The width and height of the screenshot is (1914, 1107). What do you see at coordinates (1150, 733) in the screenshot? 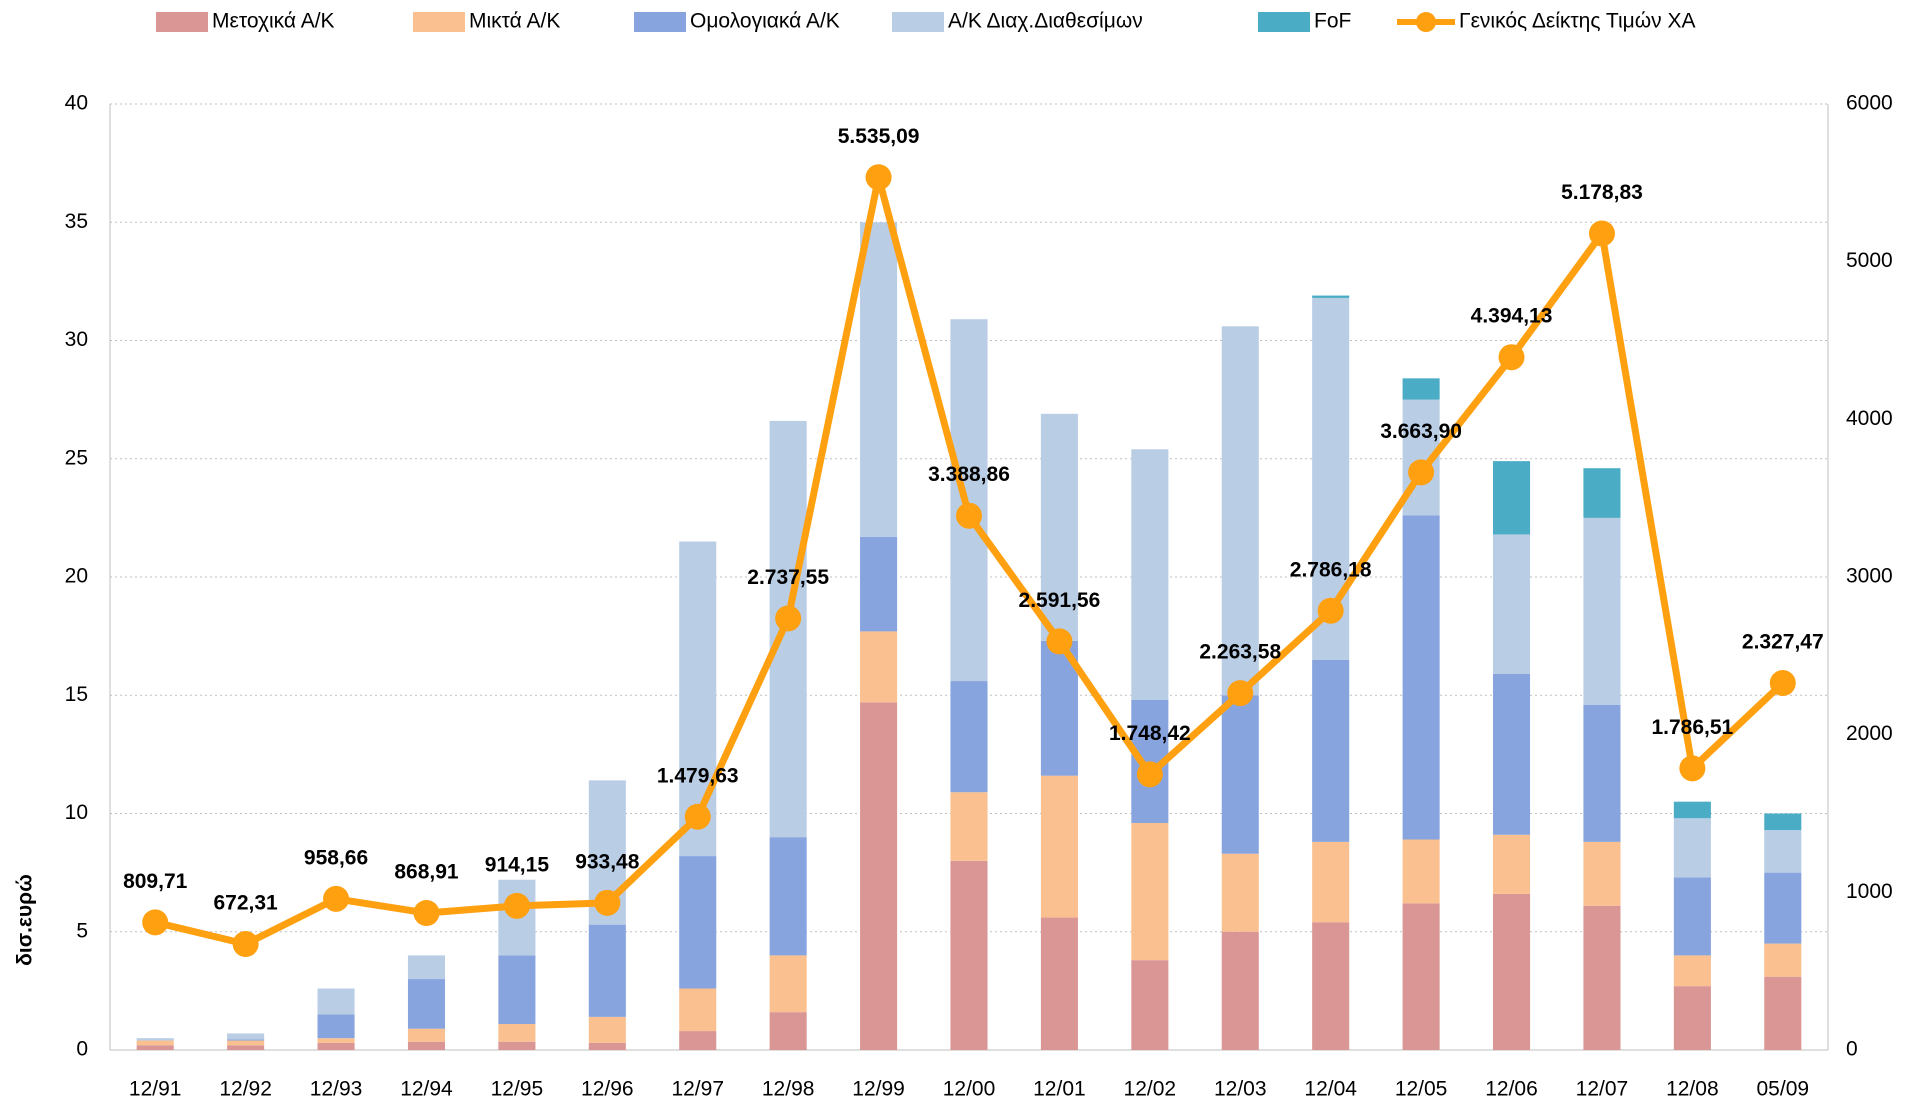
I see `data-label: 1.748,42` at bounding box center [1150, 733].